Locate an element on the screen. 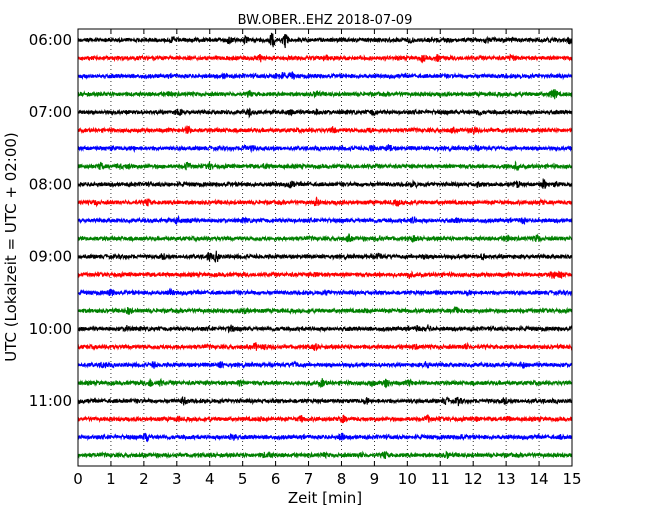 This screenshot has height=520, width=650. y-tick-label: 09:00 is located at coordinates (50, 257).